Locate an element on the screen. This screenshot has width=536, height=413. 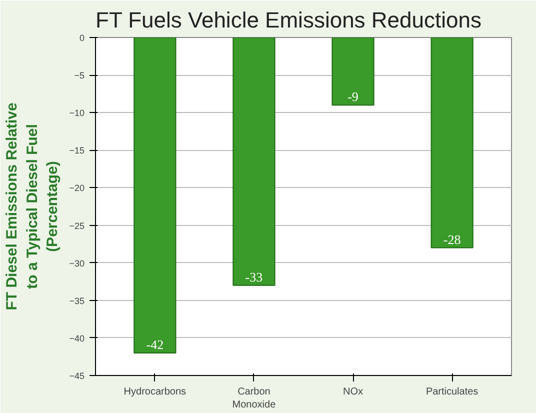
y-tick-label: −40 is located at coordinates (77, 338).